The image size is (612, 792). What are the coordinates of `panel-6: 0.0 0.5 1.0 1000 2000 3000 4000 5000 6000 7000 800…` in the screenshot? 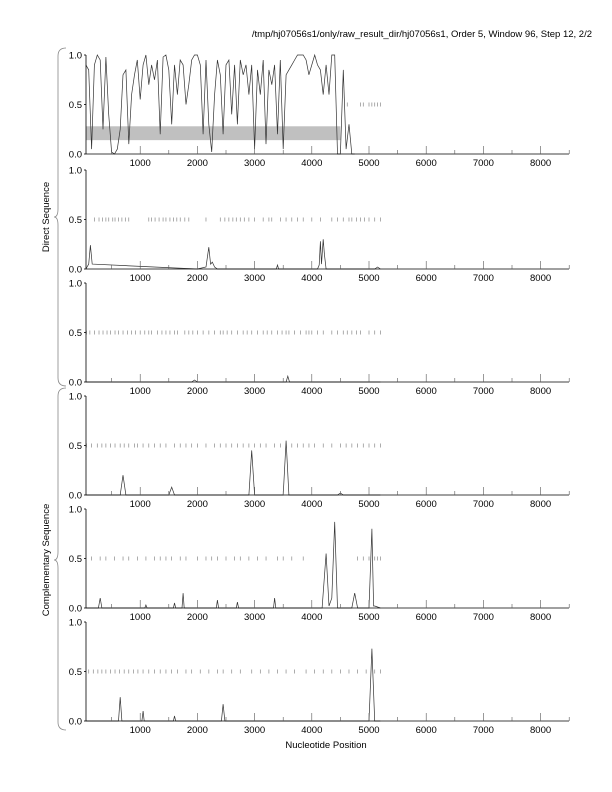 It's located at (319, 677).